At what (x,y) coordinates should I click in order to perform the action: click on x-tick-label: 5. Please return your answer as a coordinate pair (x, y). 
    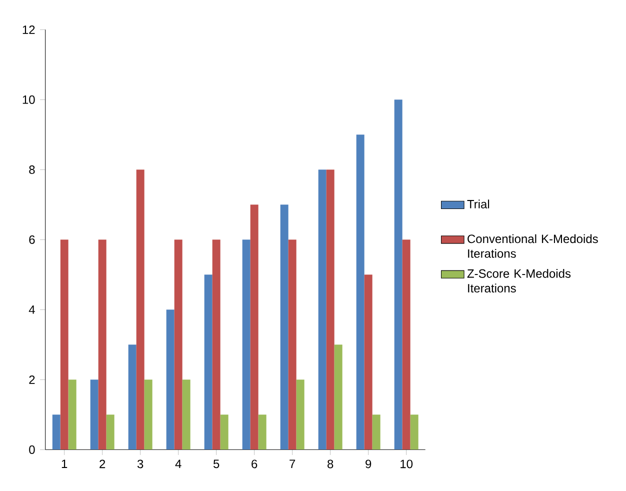
    Looking at the image, I should click on (216, 464).